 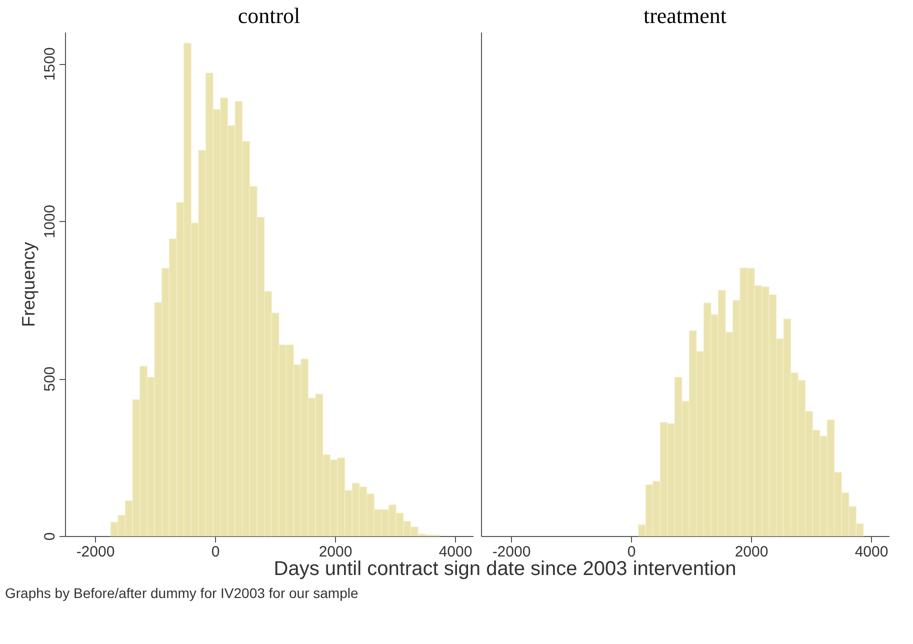 I want to click on y-tick-label: 0, so click(x=50, y=536).